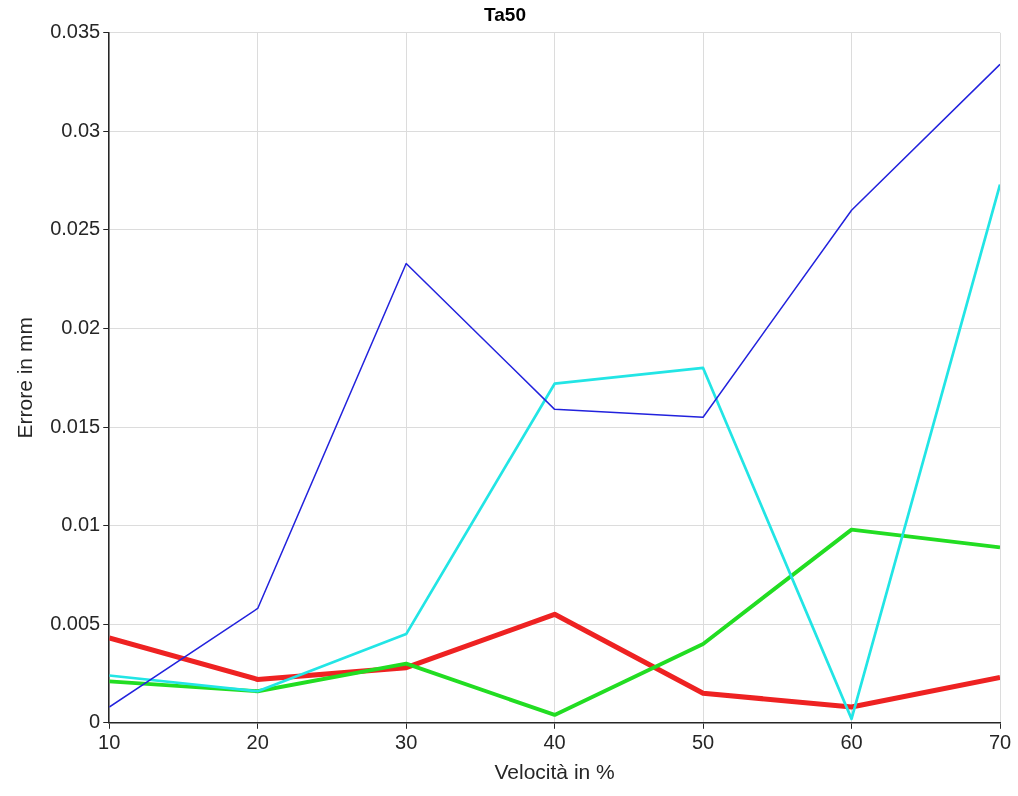 Image resolution: width=1018 pixels, height=796 pixels. What do you see at coordinates (75, 31) in the screenshot?
I see `y-tick-label: 0.035` at bounding box center [75, 31].